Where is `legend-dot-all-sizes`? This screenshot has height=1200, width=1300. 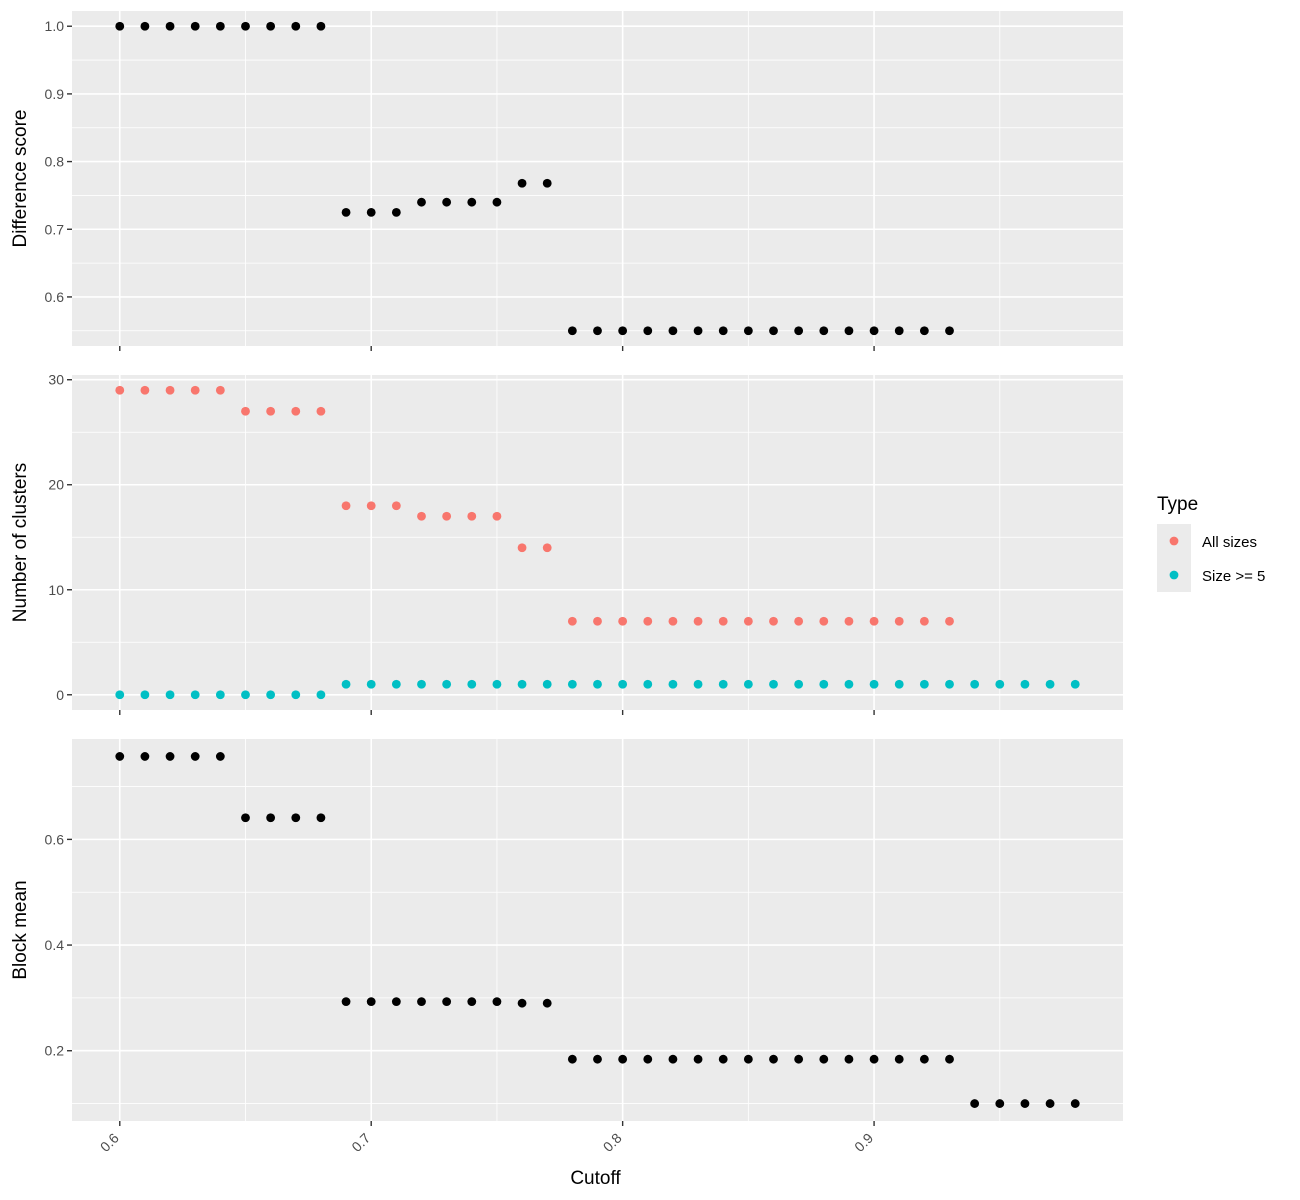 legend-dot-all-sizes is located at coordinates (1174, 541).